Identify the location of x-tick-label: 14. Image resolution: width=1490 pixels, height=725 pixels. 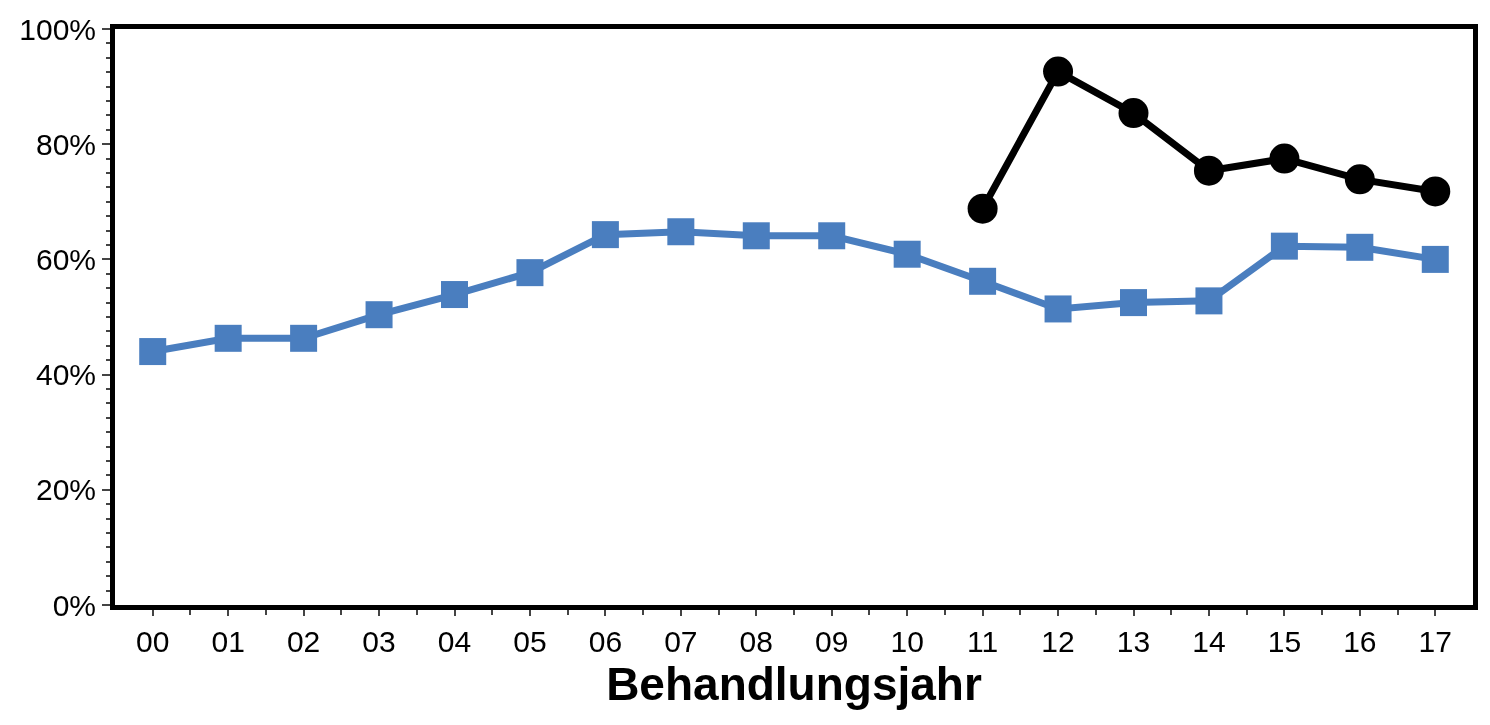
(1209, 641).